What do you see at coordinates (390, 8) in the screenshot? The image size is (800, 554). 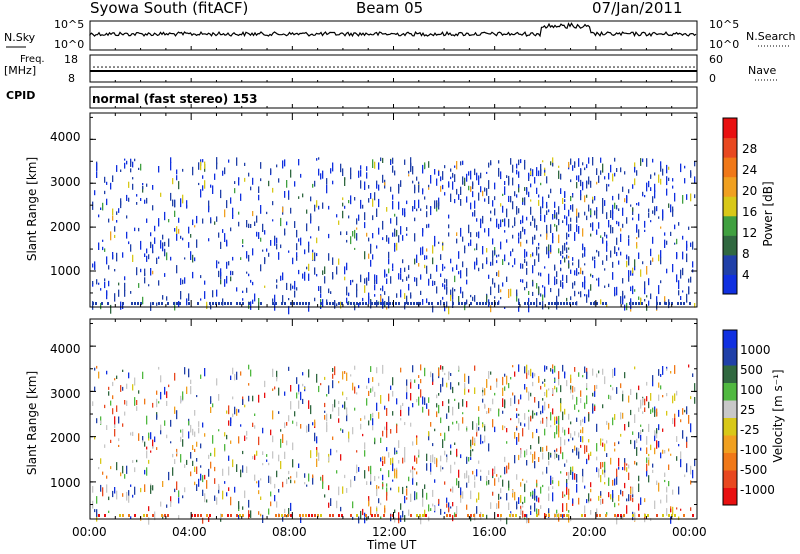 I see `beam-title: Beam 05` at bounding box center [390, 8].